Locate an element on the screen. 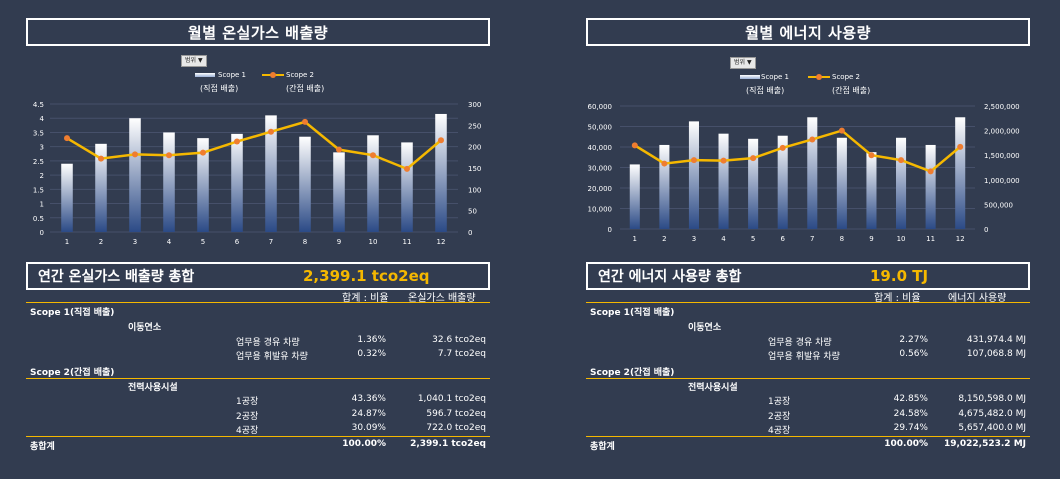  energy-legend: Scope 1 Scope 2 (직접 배출) (간접 배출) is located at coordinates (836, 84).